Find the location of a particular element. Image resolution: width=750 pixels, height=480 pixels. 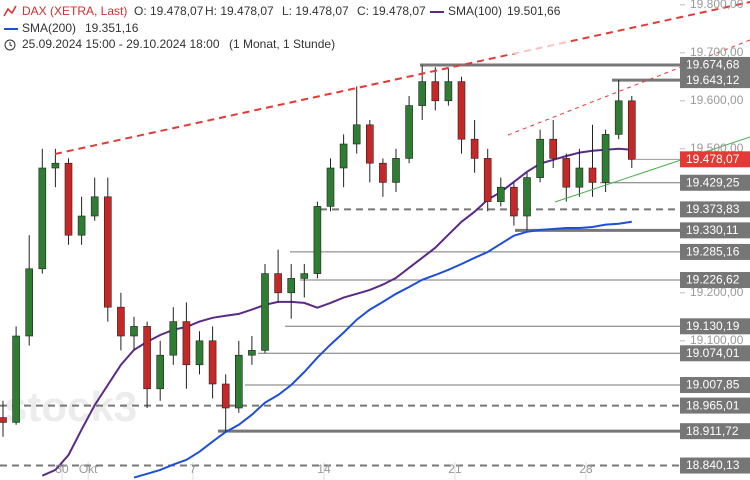

legend-value: 19.351,16 is located at coordinates (112, 28).